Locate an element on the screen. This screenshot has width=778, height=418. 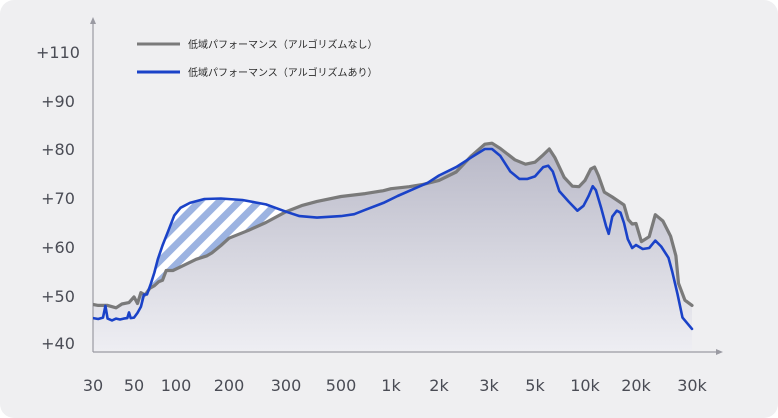
legend-item-without-algorithm: 低域パフォーマンス（アルゴリズムなし） is located at coordinates (257, 44).